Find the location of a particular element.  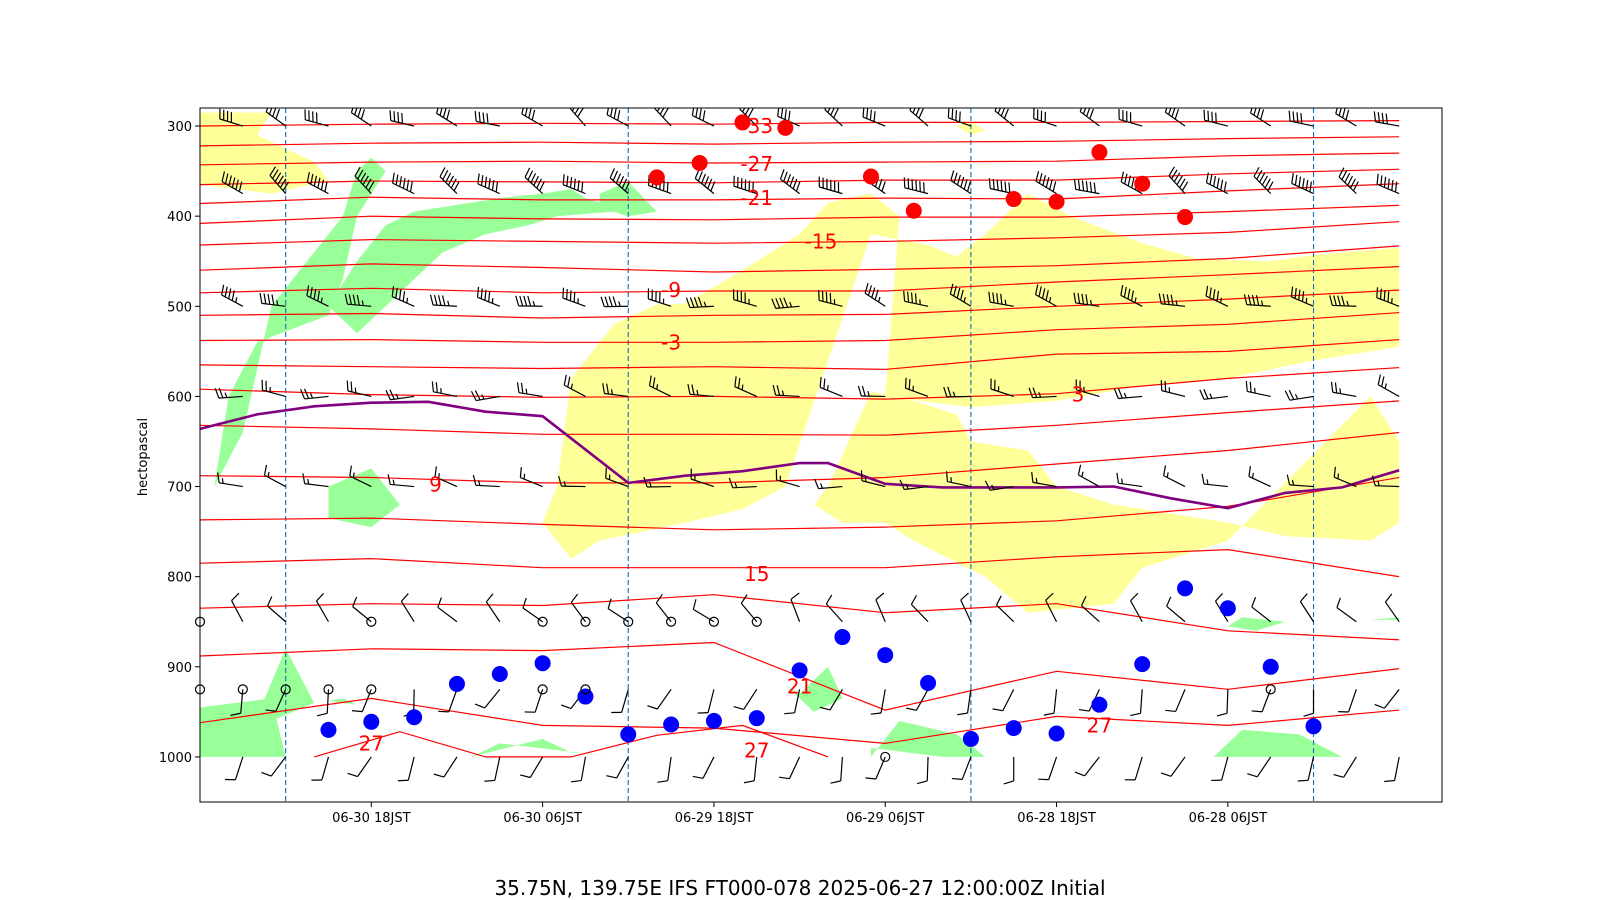

x-tick-label: 06-28 06JST is located at coordinates (1228, 818).